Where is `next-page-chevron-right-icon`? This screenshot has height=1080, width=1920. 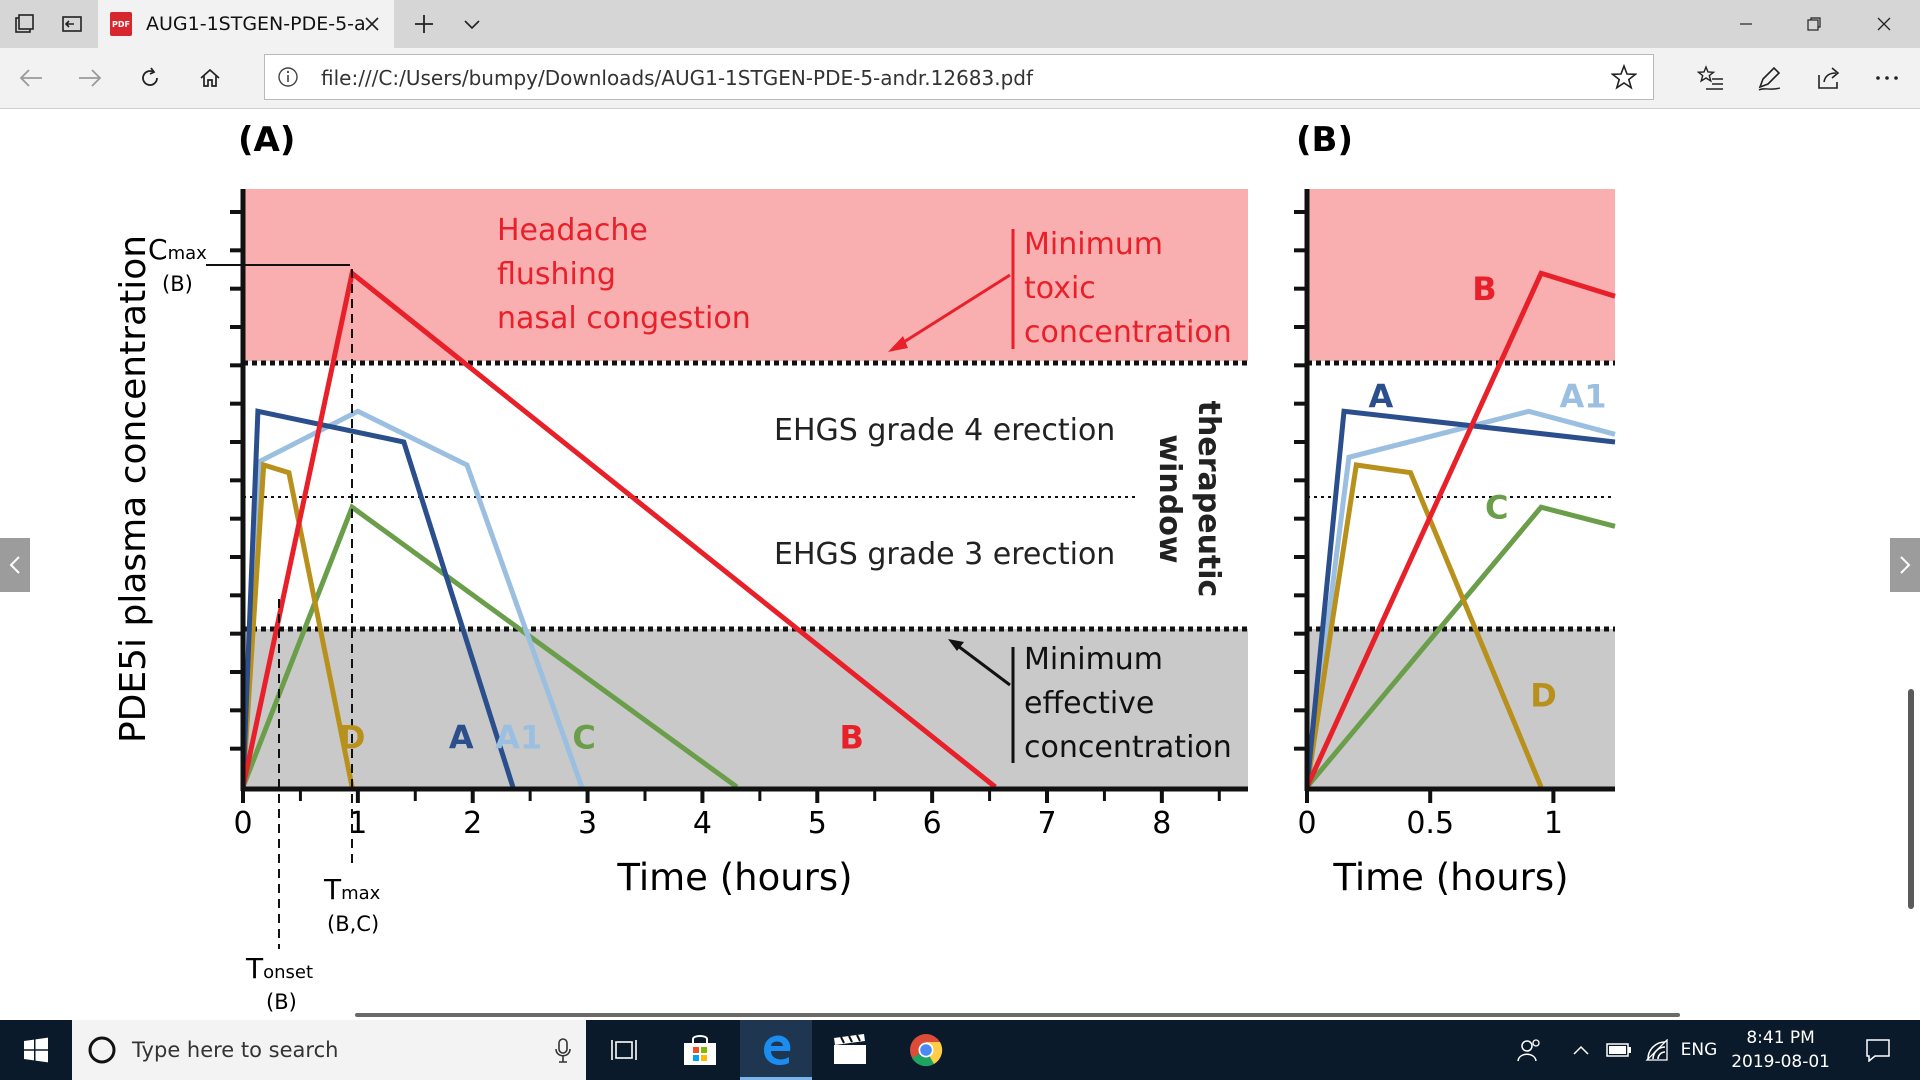
next-page-chevron-right-icon is located at coordinates (1905, 565).